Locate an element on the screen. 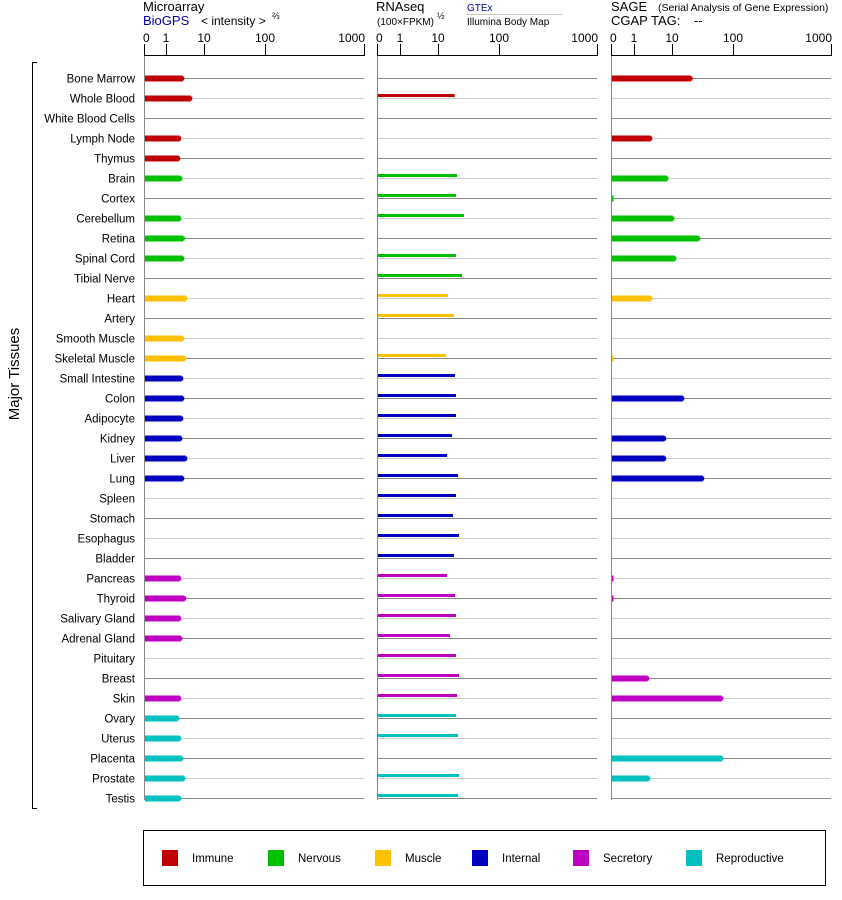 This screenshot has height=900, width=842. legend-swatch-nervous is located at coordinates (276, 858).